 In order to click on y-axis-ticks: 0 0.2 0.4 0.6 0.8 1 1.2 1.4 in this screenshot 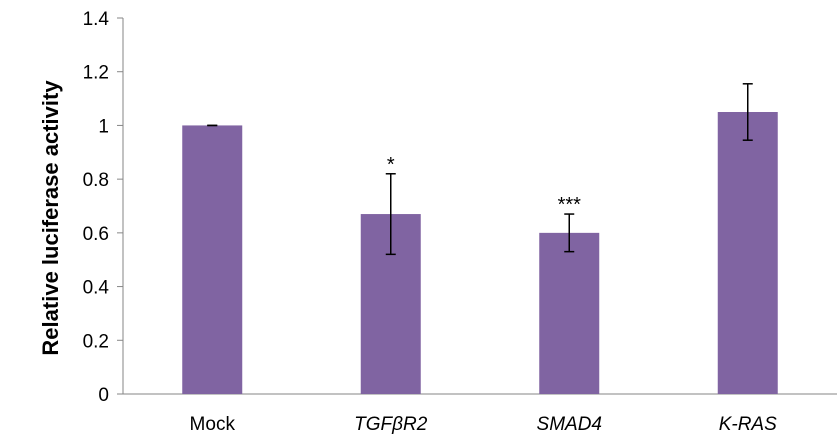, I will do `click(103, 207)`.